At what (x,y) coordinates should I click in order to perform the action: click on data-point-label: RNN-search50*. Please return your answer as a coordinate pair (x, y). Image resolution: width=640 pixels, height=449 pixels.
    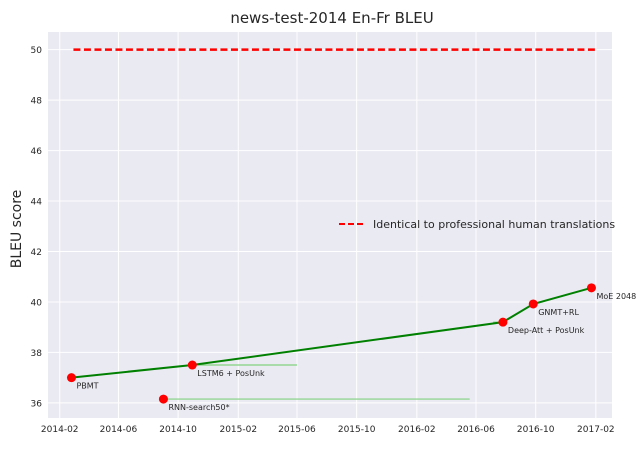
    Looking at the image, I should click on (198, 407).